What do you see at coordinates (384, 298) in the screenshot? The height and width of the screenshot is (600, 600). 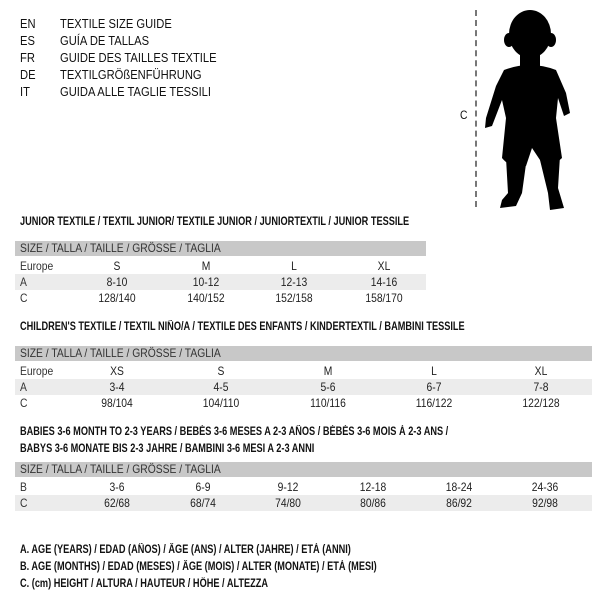 I see `table-cell: 158/170` at bounding box center [384, 298].